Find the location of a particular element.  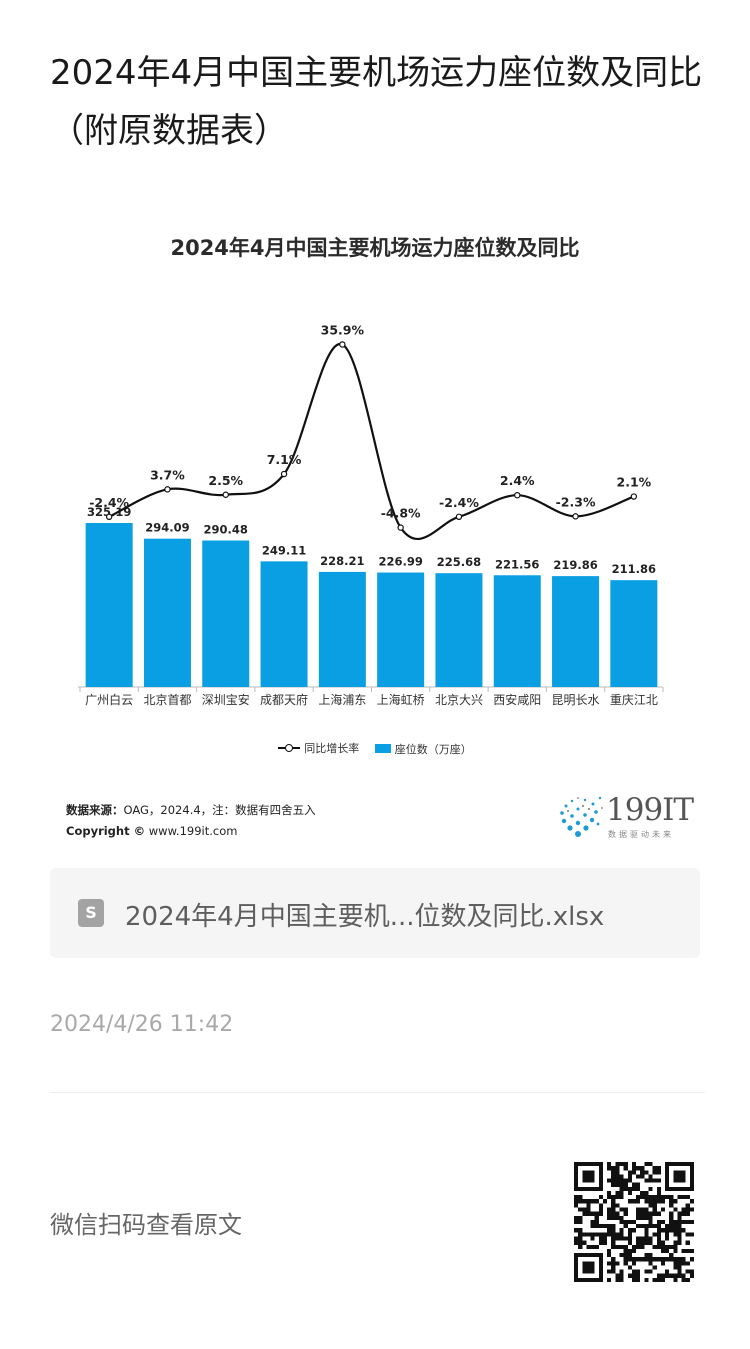

growth-value-label: 2.5% is located at coordinates (225, 480).